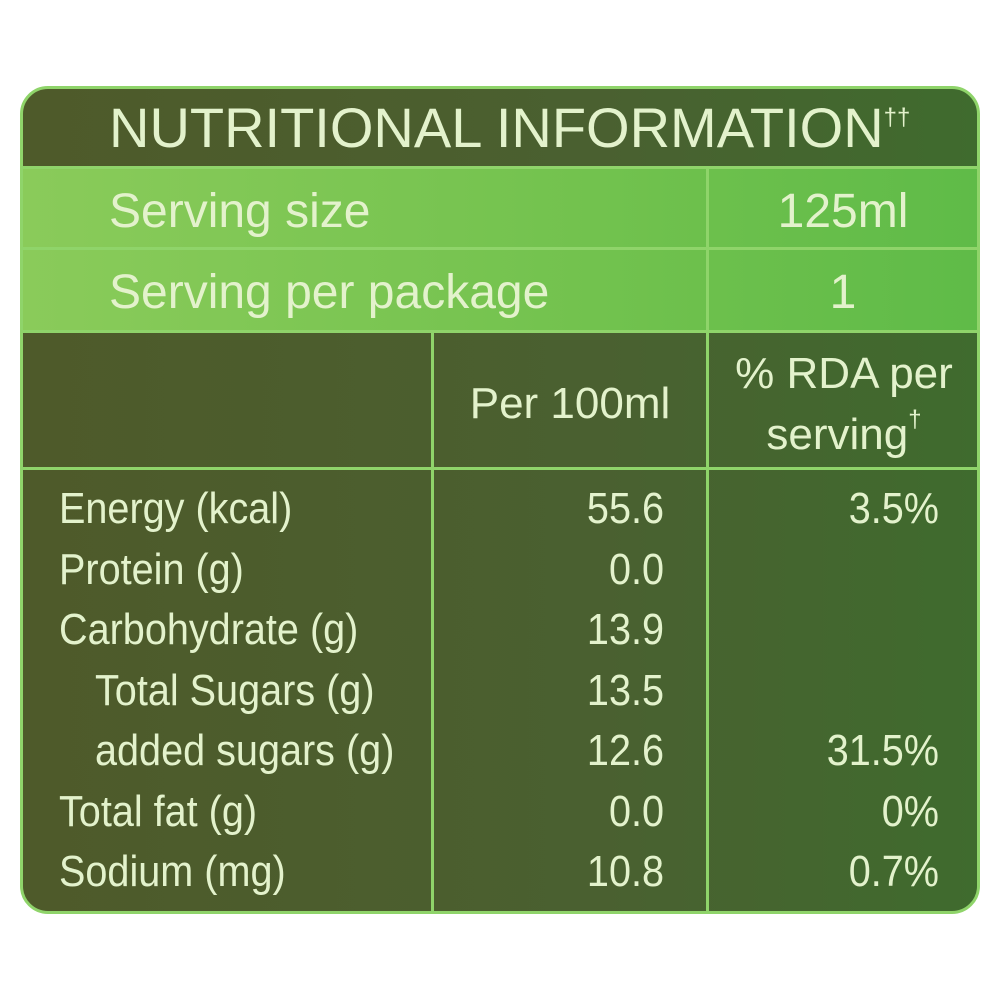 The height and width of the screenshot is (1000, 1000). Describe the element at coordinates (172, 871) in the screenshot. I see `nutrient-name: Sodium (mg)` at that location.